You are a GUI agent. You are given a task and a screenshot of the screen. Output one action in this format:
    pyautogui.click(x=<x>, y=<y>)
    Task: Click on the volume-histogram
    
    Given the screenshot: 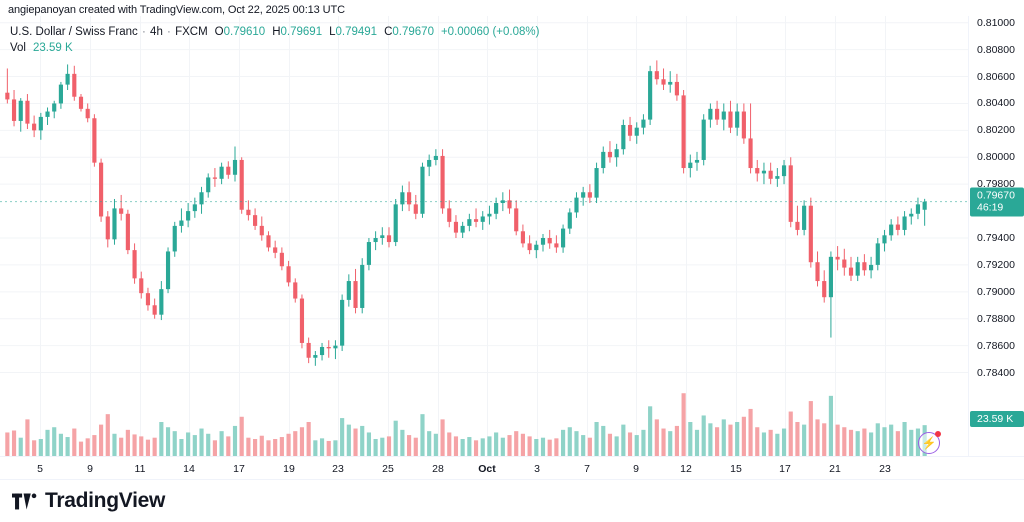 What is the action you would take?
    pyautogui.click(x=466, y=424)
    